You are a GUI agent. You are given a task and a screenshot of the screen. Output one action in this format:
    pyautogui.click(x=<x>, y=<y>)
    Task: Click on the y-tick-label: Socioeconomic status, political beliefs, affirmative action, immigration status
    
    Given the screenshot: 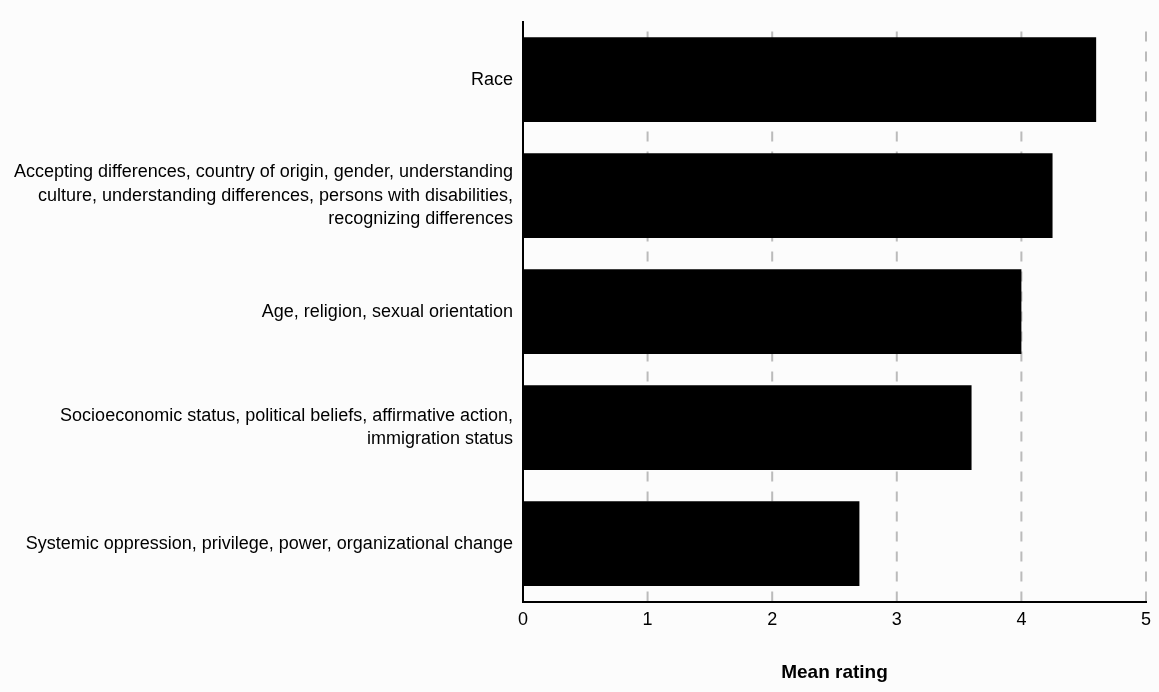 What is the action you would take?
    pyautogui.click(x=286, y=426)
    